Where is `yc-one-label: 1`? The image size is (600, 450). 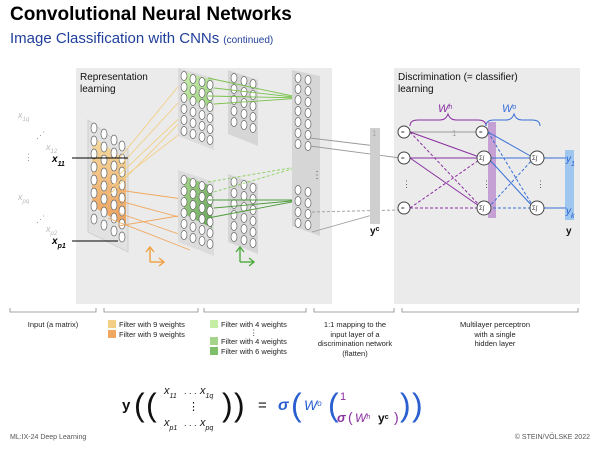 yc-one-label: 1 is located at coordinates (374, 133).